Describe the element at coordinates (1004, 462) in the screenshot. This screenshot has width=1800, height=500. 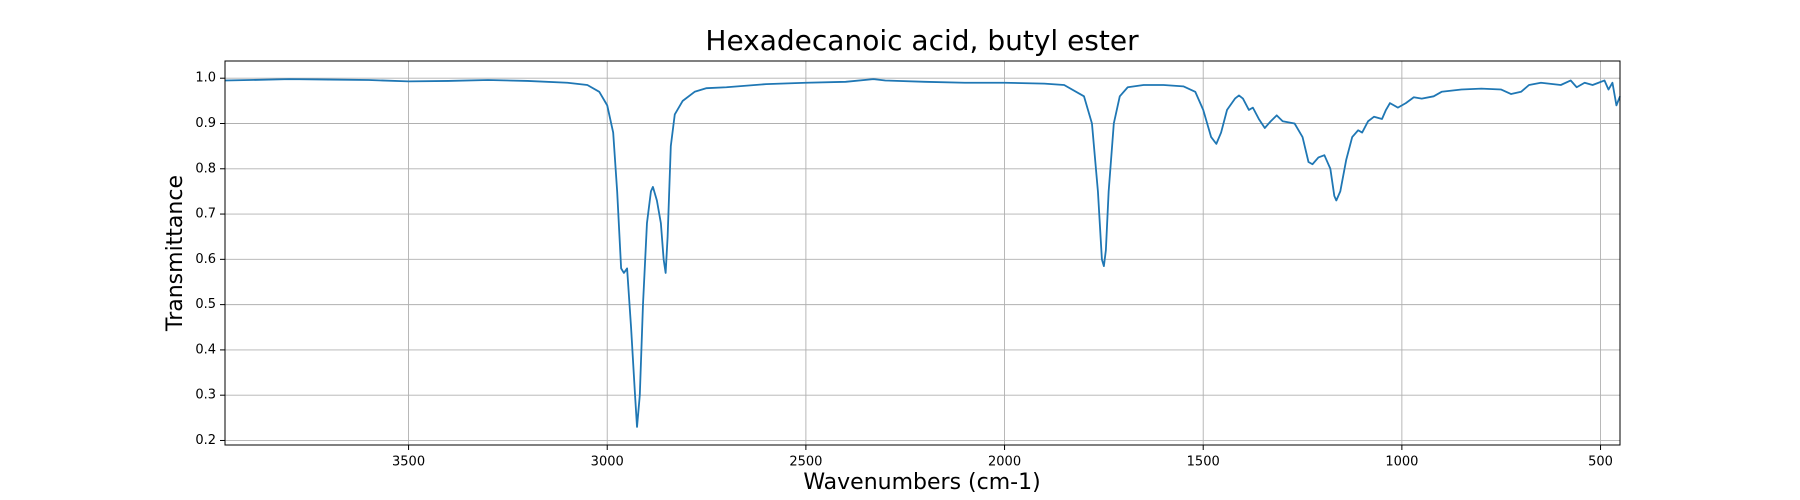
I see `x-tick-label: 2000` at that location.